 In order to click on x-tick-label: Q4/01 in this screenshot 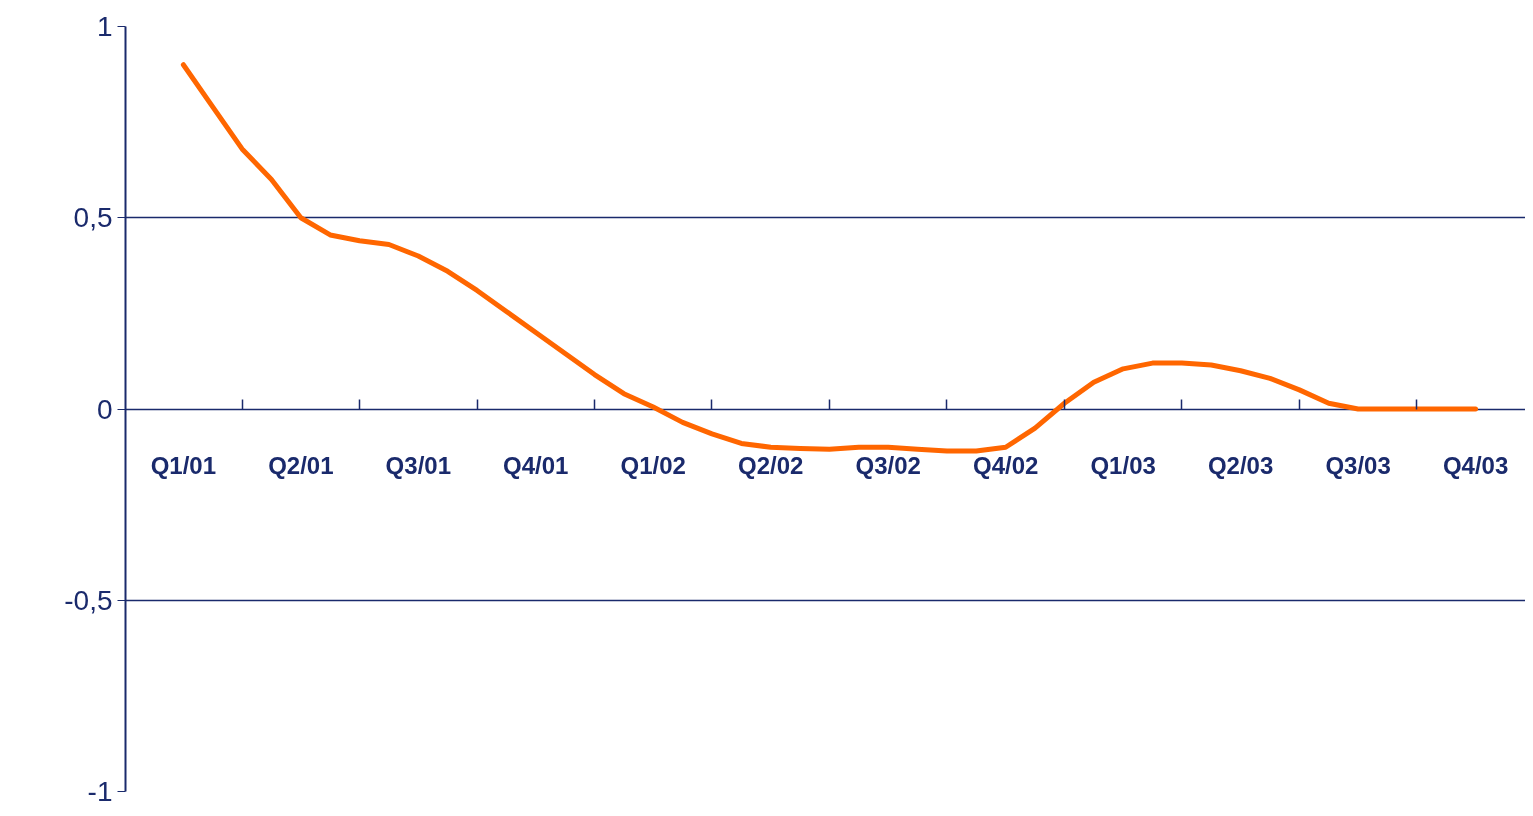, I will do `click(536, 465)`.